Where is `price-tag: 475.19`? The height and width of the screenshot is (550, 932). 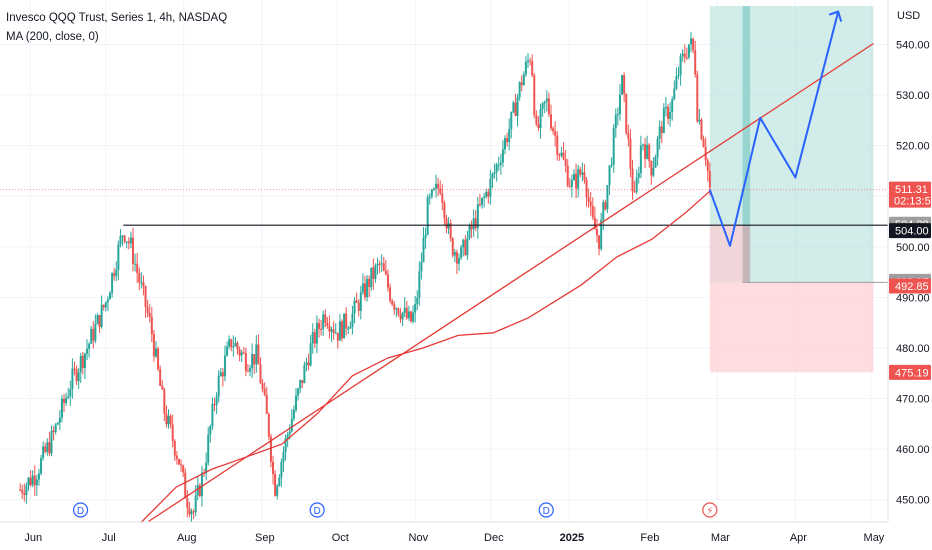 price-tag: 475.19 is located at coordinates (910, 372).